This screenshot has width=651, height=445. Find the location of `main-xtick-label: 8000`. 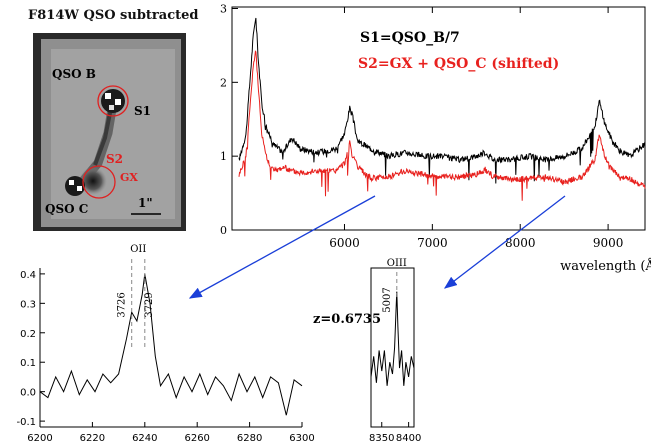

main-xtick-label: 8000 is located at coordinates (520, 243).